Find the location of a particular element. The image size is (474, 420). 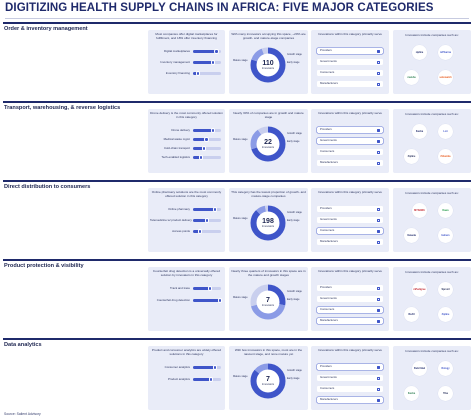

company-logo-text: zipline is located at coordinates (419, 52).